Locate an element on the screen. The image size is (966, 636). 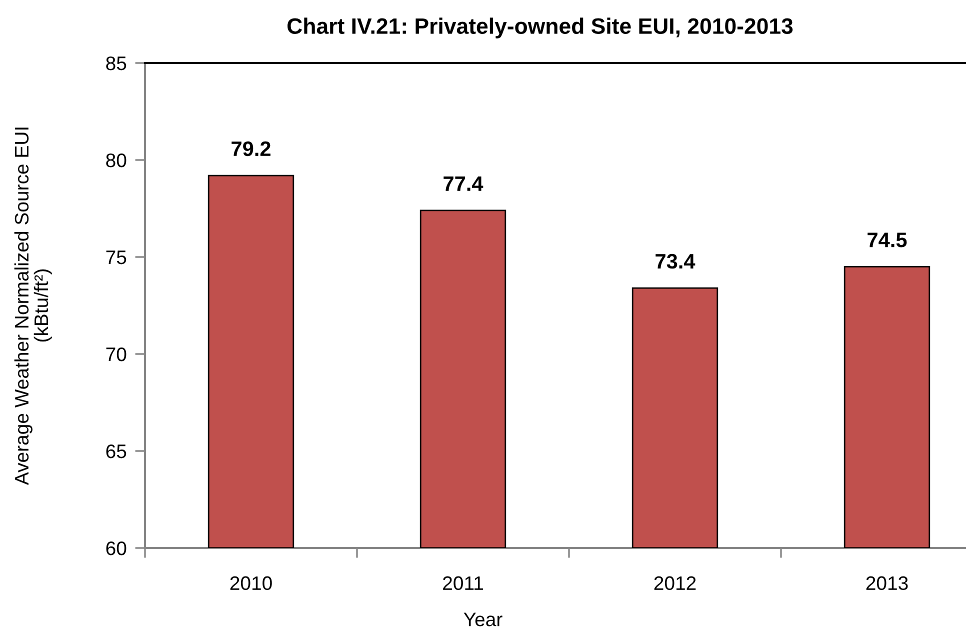
data-label: 77.4 is located at coordinates (464, 183).